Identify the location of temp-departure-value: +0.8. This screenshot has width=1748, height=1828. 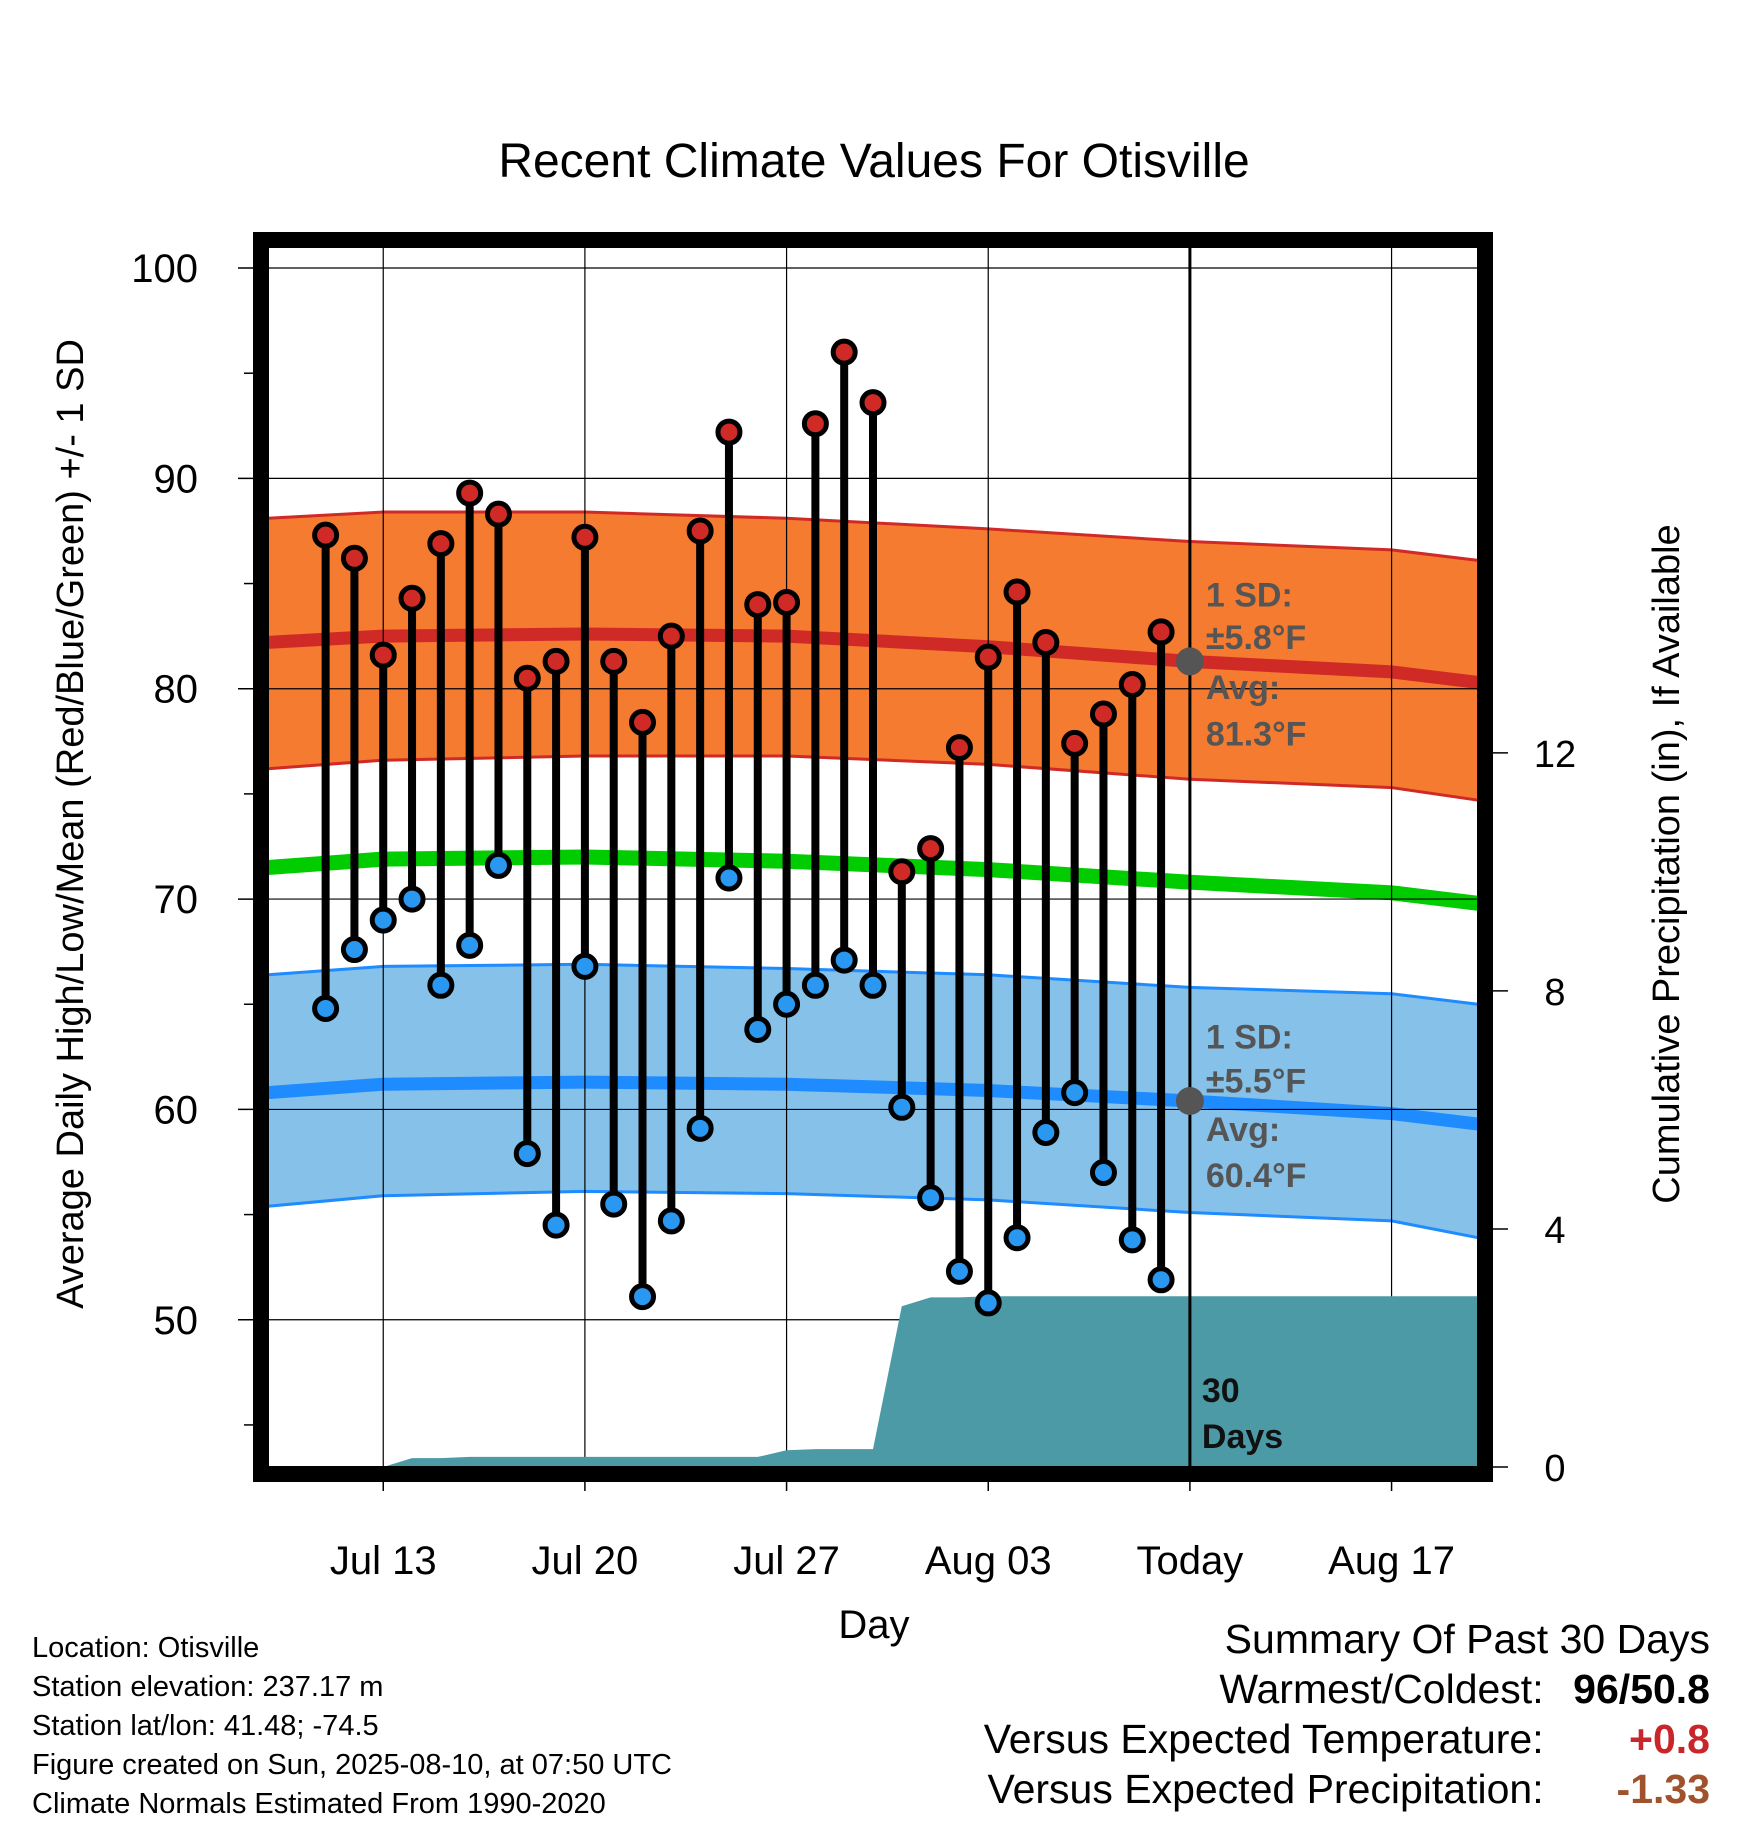
(1669, 1739).